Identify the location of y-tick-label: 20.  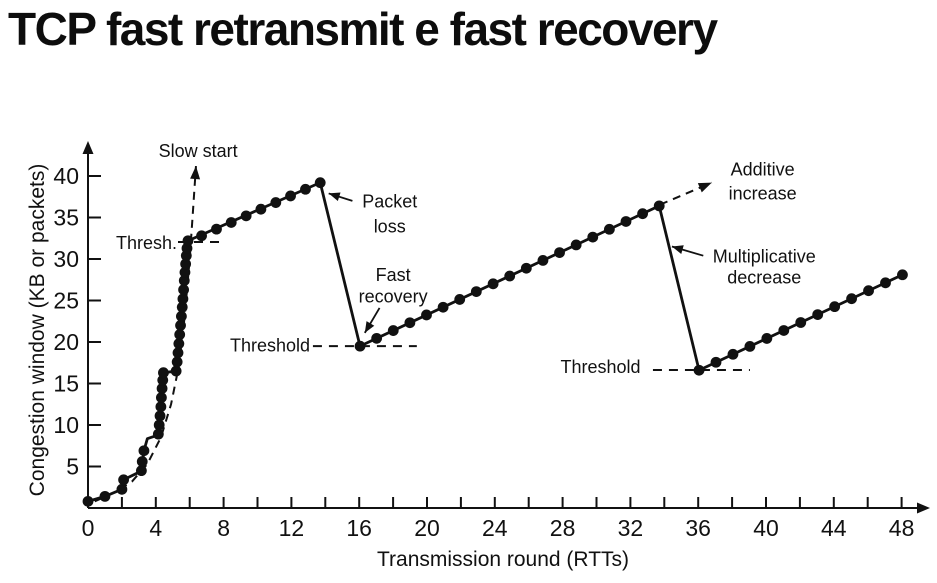
(66, 342).